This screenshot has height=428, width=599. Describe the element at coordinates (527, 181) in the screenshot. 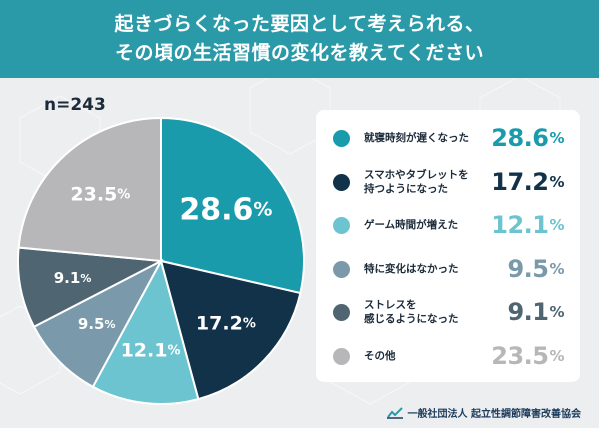

I see `legend-value-1: 17.2%` at that location.